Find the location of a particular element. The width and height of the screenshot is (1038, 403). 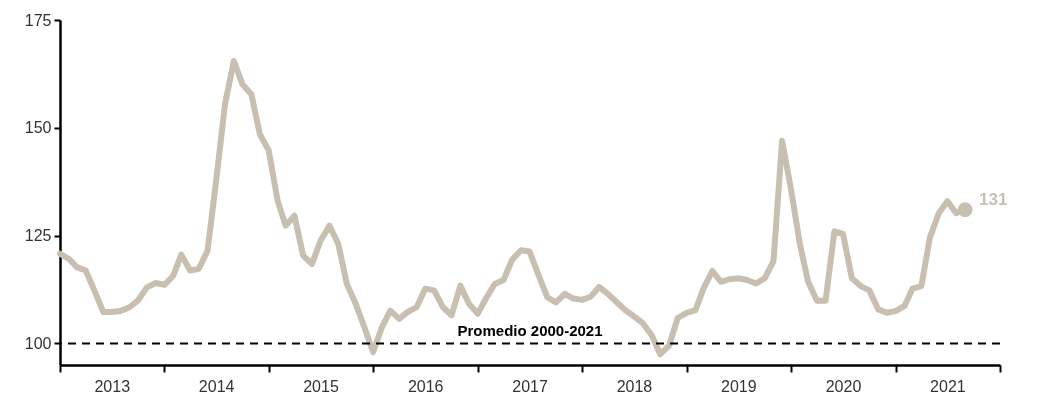

x-tick-label: 2021 is located at coordinates (948, 386).